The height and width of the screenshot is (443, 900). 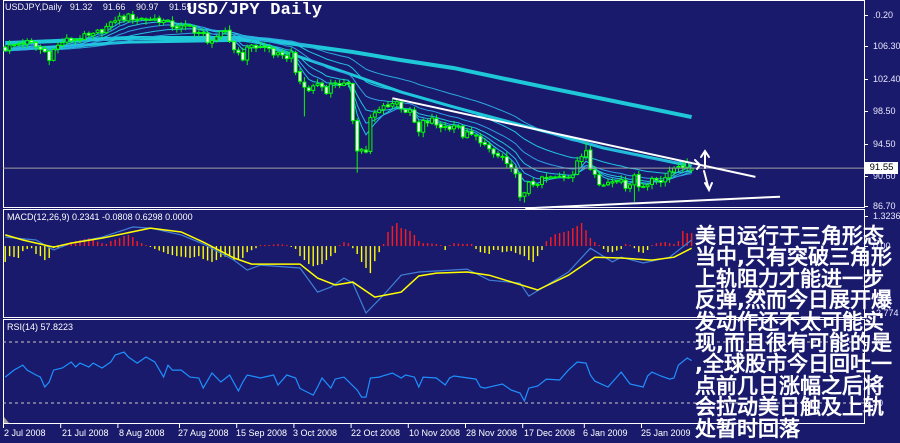 What do you see at coordinates (255, 10) in the screenshot?
I see `chart-title: USD/JPY Daily` at bounding box center [255, 10].